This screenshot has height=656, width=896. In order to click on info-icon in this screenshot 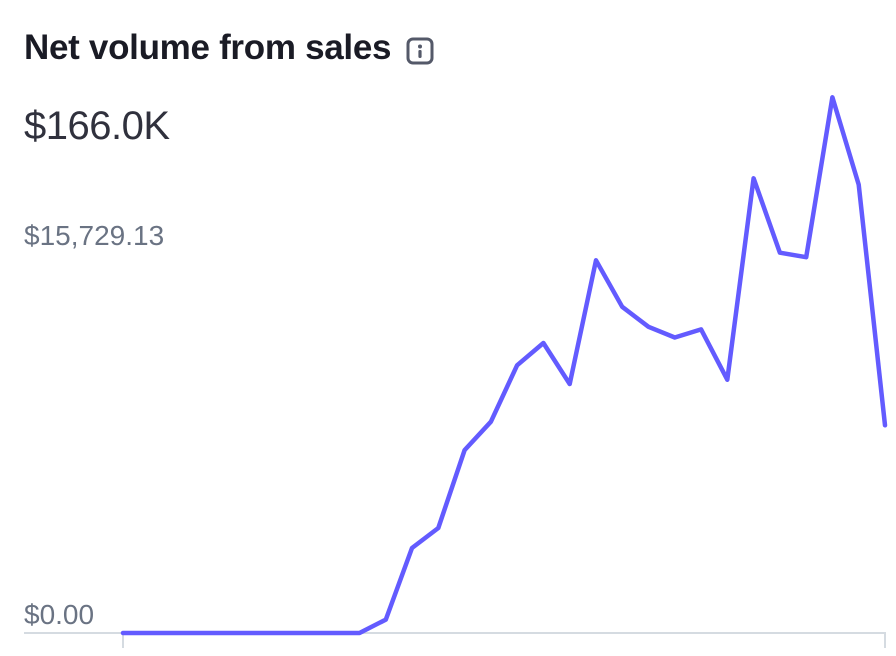, I will do `click(420, 51)`.